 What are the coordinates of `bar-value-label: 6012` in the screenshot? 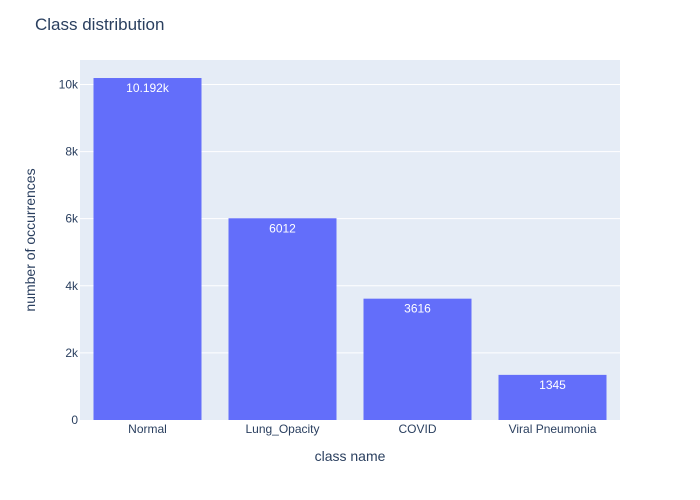 It's located at (282, 228).